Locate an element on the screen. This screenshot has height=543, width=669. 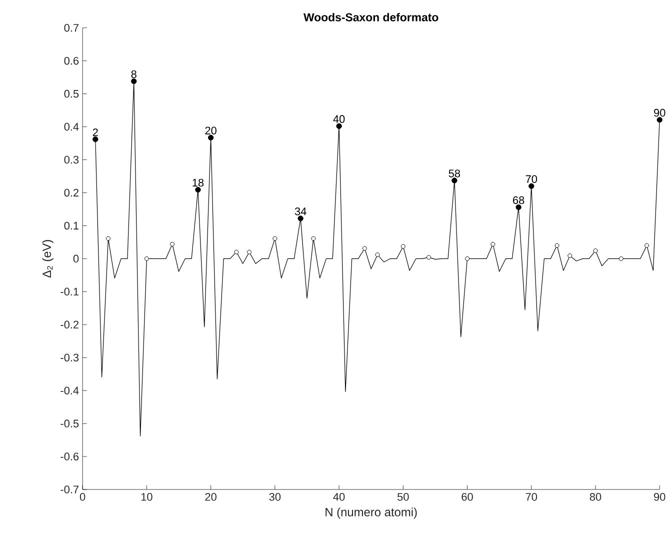
y-tick-label: -0.5 is located at coordinates (69, 424).